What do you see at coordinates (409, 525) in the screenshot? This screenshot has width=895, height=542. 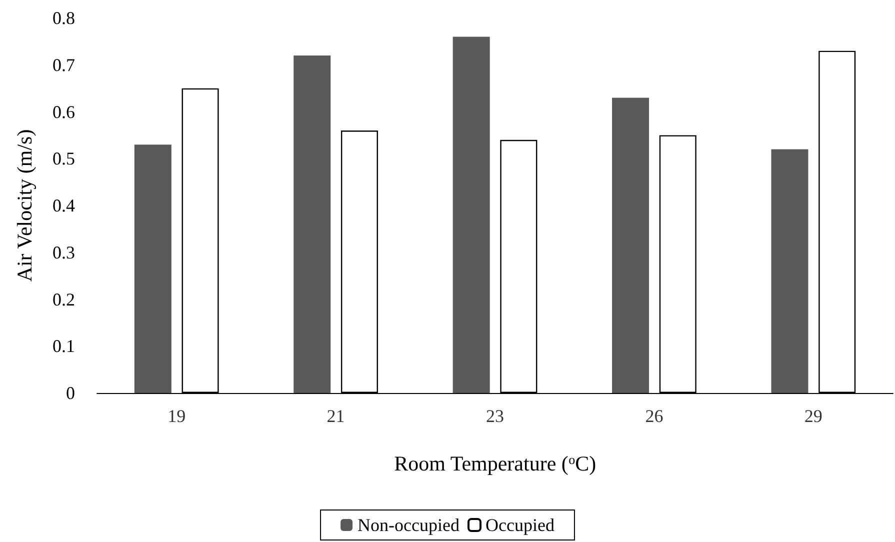 I see `legend-label: Non-occupied` at bounding box center [409, 525].